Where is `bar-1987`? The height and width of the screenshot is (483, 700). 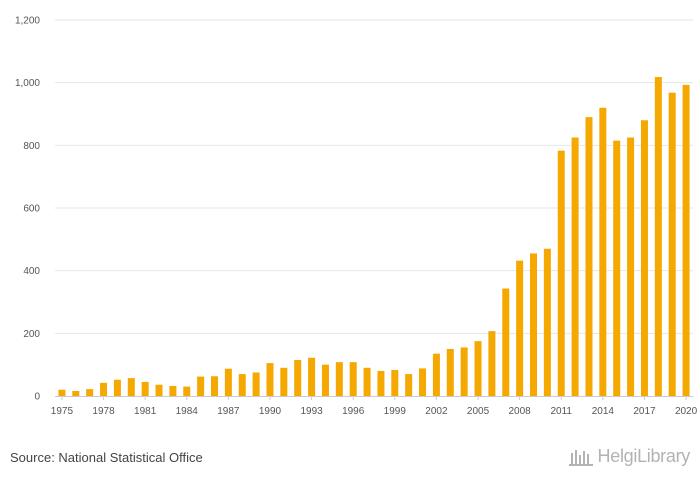 bar-1987 is located at coordinates (228, 382).